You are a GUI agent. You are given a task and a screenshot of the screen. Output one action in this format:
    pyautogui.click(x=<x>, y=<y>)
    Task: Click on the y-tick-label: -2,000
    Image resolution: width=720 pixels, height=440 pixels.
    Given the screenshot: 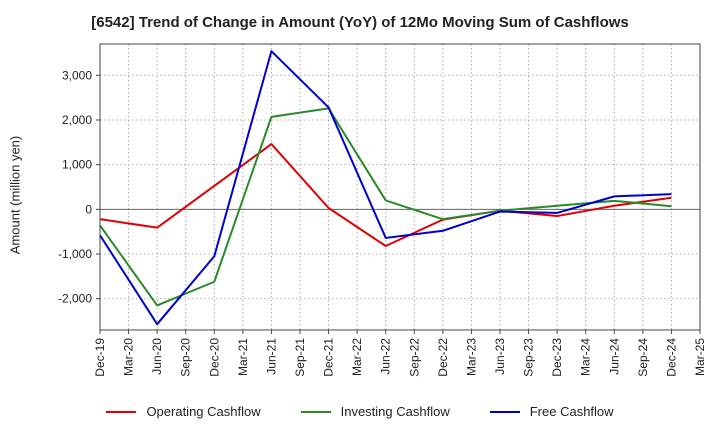 What is the action you would take?
    pyautogui.click(x=75, y=299)
    